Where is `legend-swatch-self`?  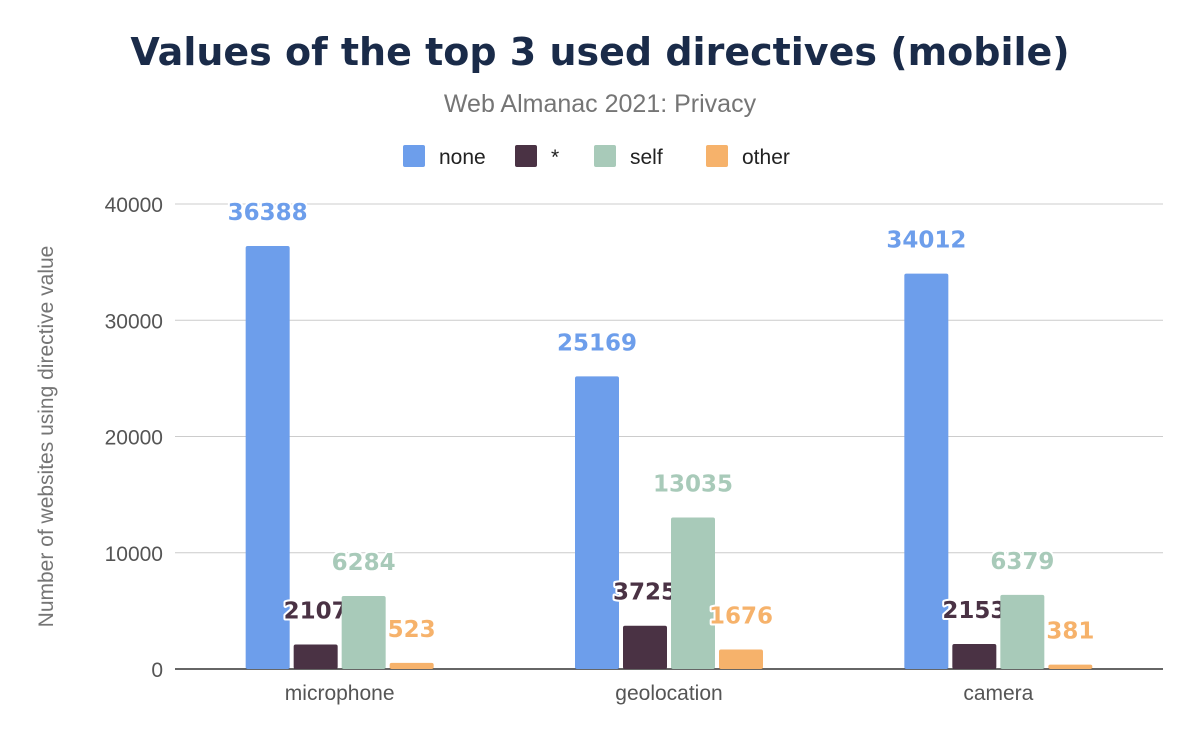 legend-swatch-self is located at coordinates (605, 156).